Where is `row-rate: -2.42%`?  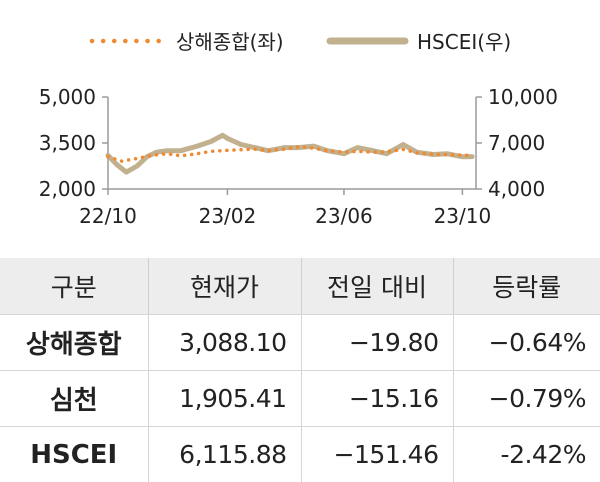 row-rate: -2.42% is located at coordinates (526, 454).